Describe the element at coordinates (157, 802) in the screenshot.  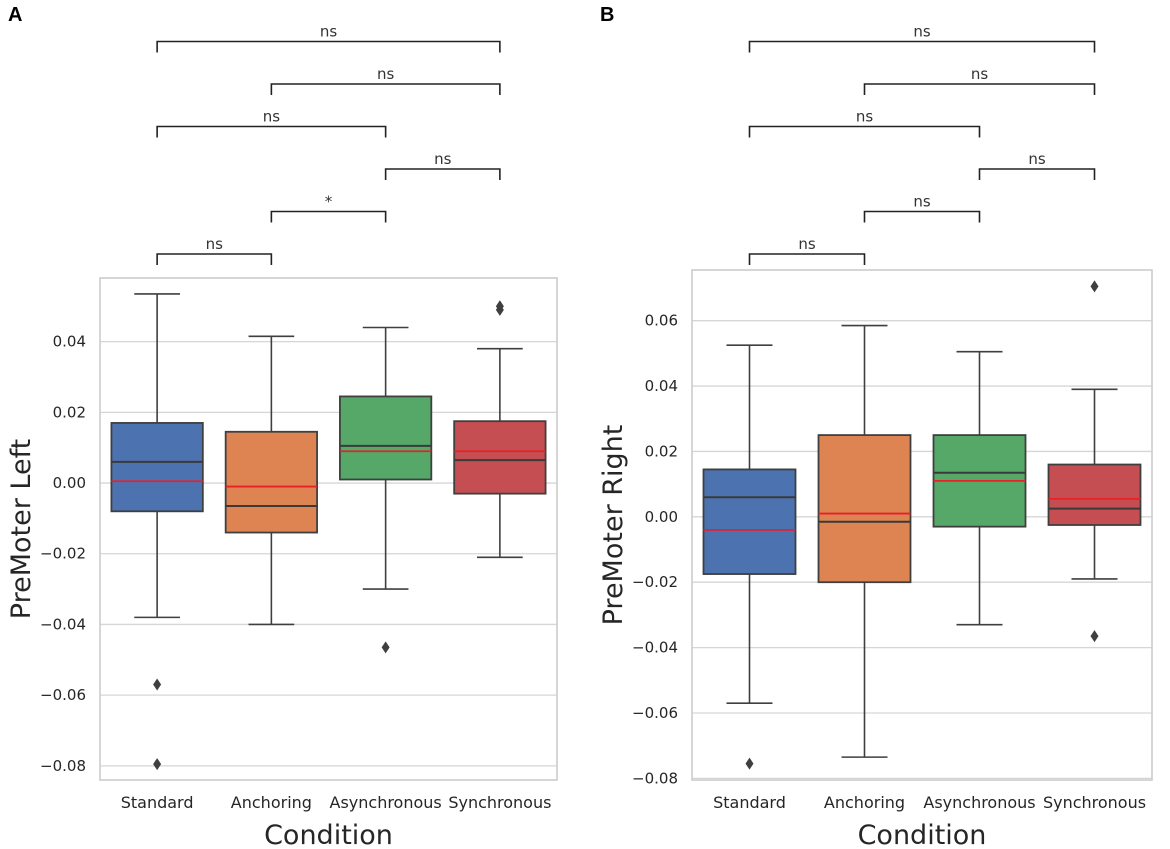
I see `x-tick-label-standard-a: Standard` at that location.